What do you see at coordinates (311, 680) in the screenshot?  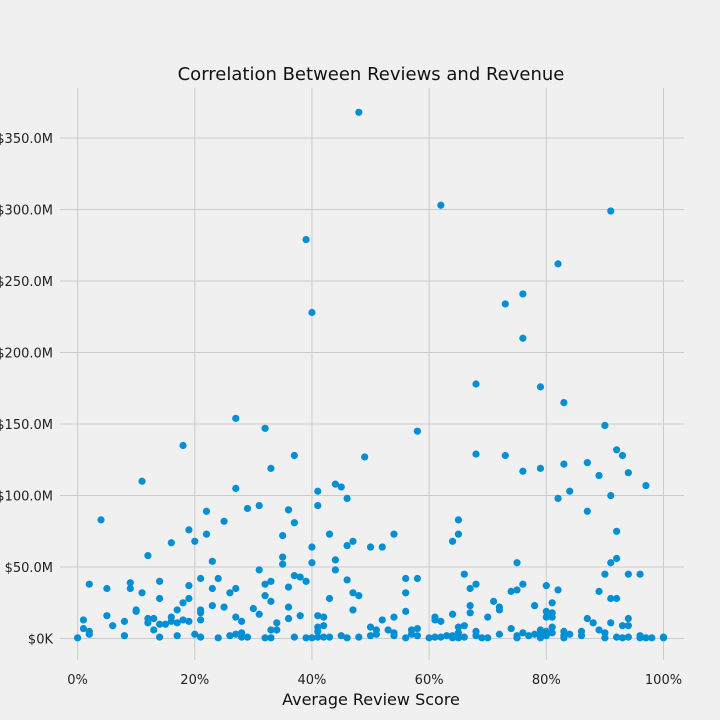 I see `x-tick-label: 40%` at bounding box center [311, 680].